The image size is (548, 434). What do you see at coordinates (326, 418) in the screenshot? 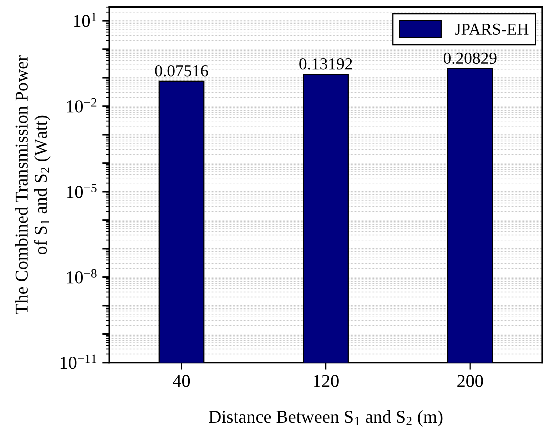
I see `x-axis-title: Distance Between S$_{1}$ and S$_{2}$ (m)` at bounding box center [326, 418].